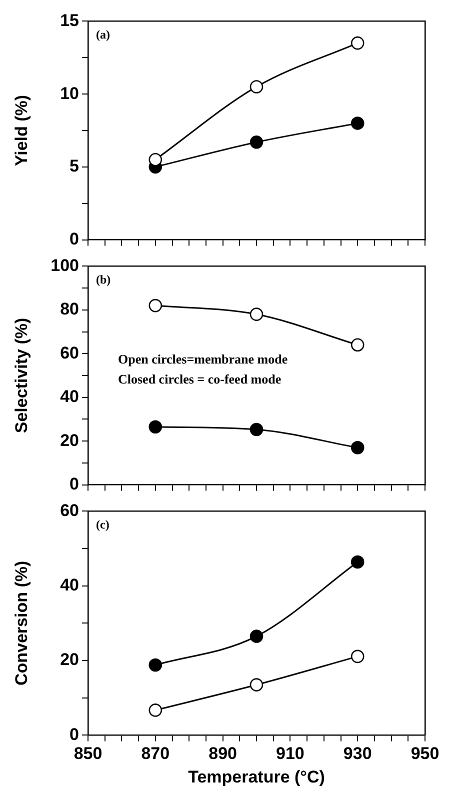 Image resolution: width=463 pixels, height=800 pixels. What do you see at coordinates (290, 754) in the screenshot?
I see `x-tick-label: 910` at bounding box center [290, 754].